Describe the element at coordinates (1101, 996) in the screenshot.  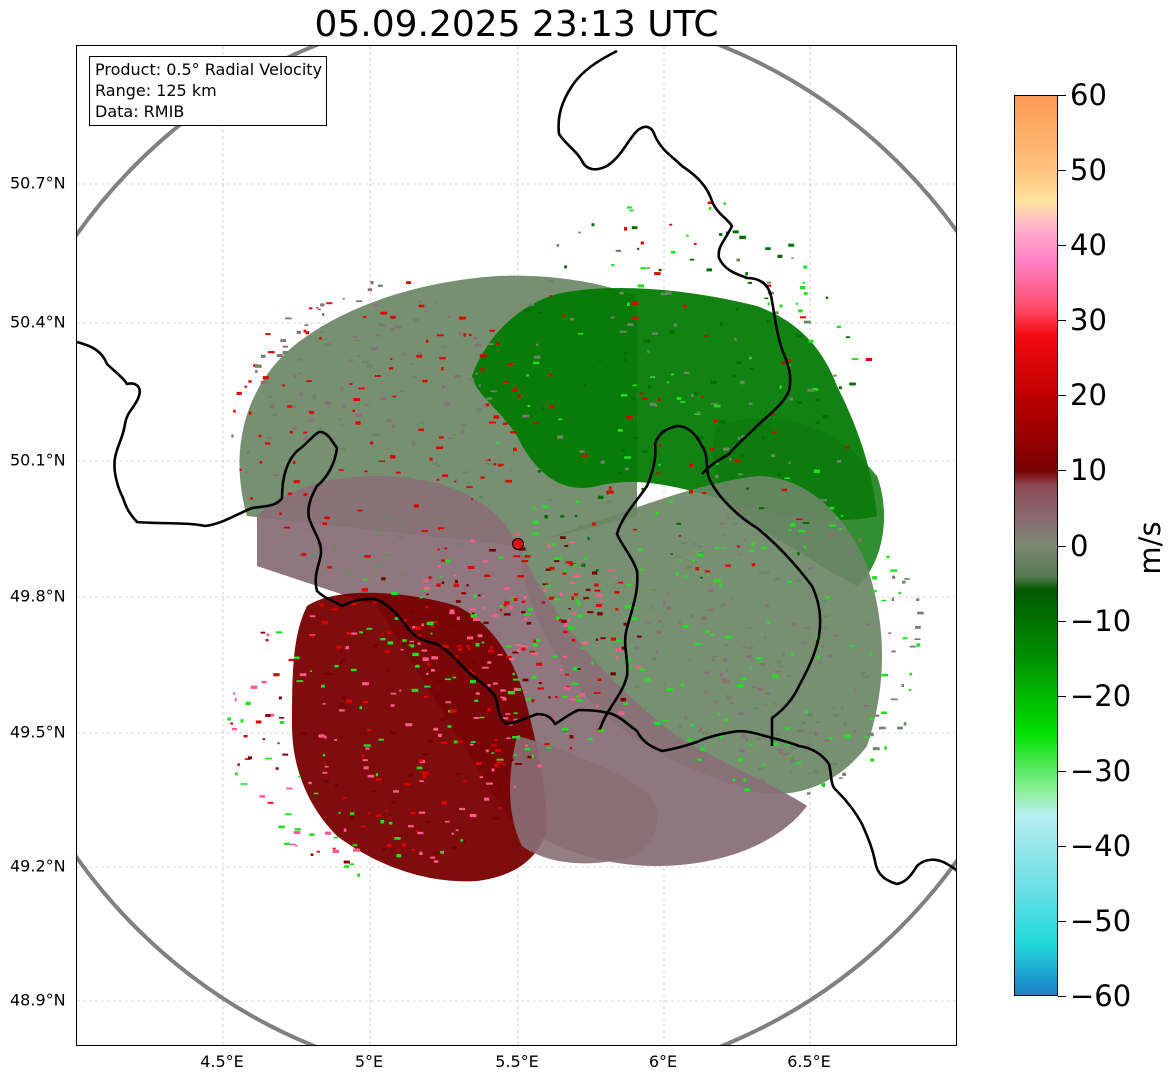
I see `colorbar-tick-label: −60` at that location.